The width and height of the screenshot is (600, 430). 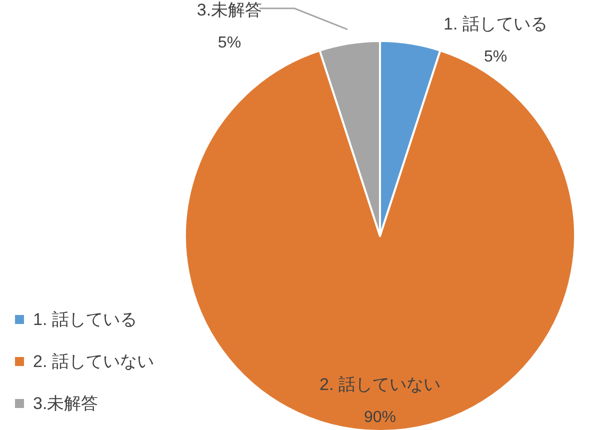 What do you see at coordinates (380, 417) in the screenshot?
I see `data-label: 90%` at bounding box center [380, 417].